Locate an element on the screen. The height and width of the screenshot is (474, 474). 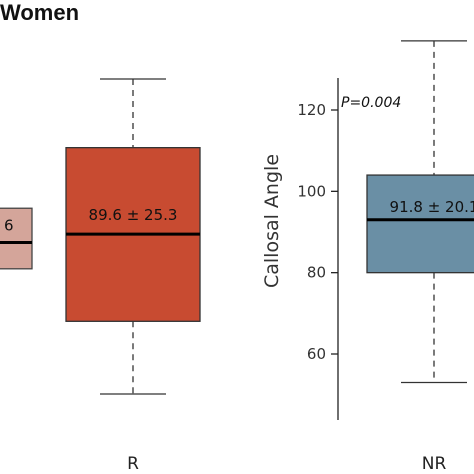
box-partial is located at coordinates (16, 238).